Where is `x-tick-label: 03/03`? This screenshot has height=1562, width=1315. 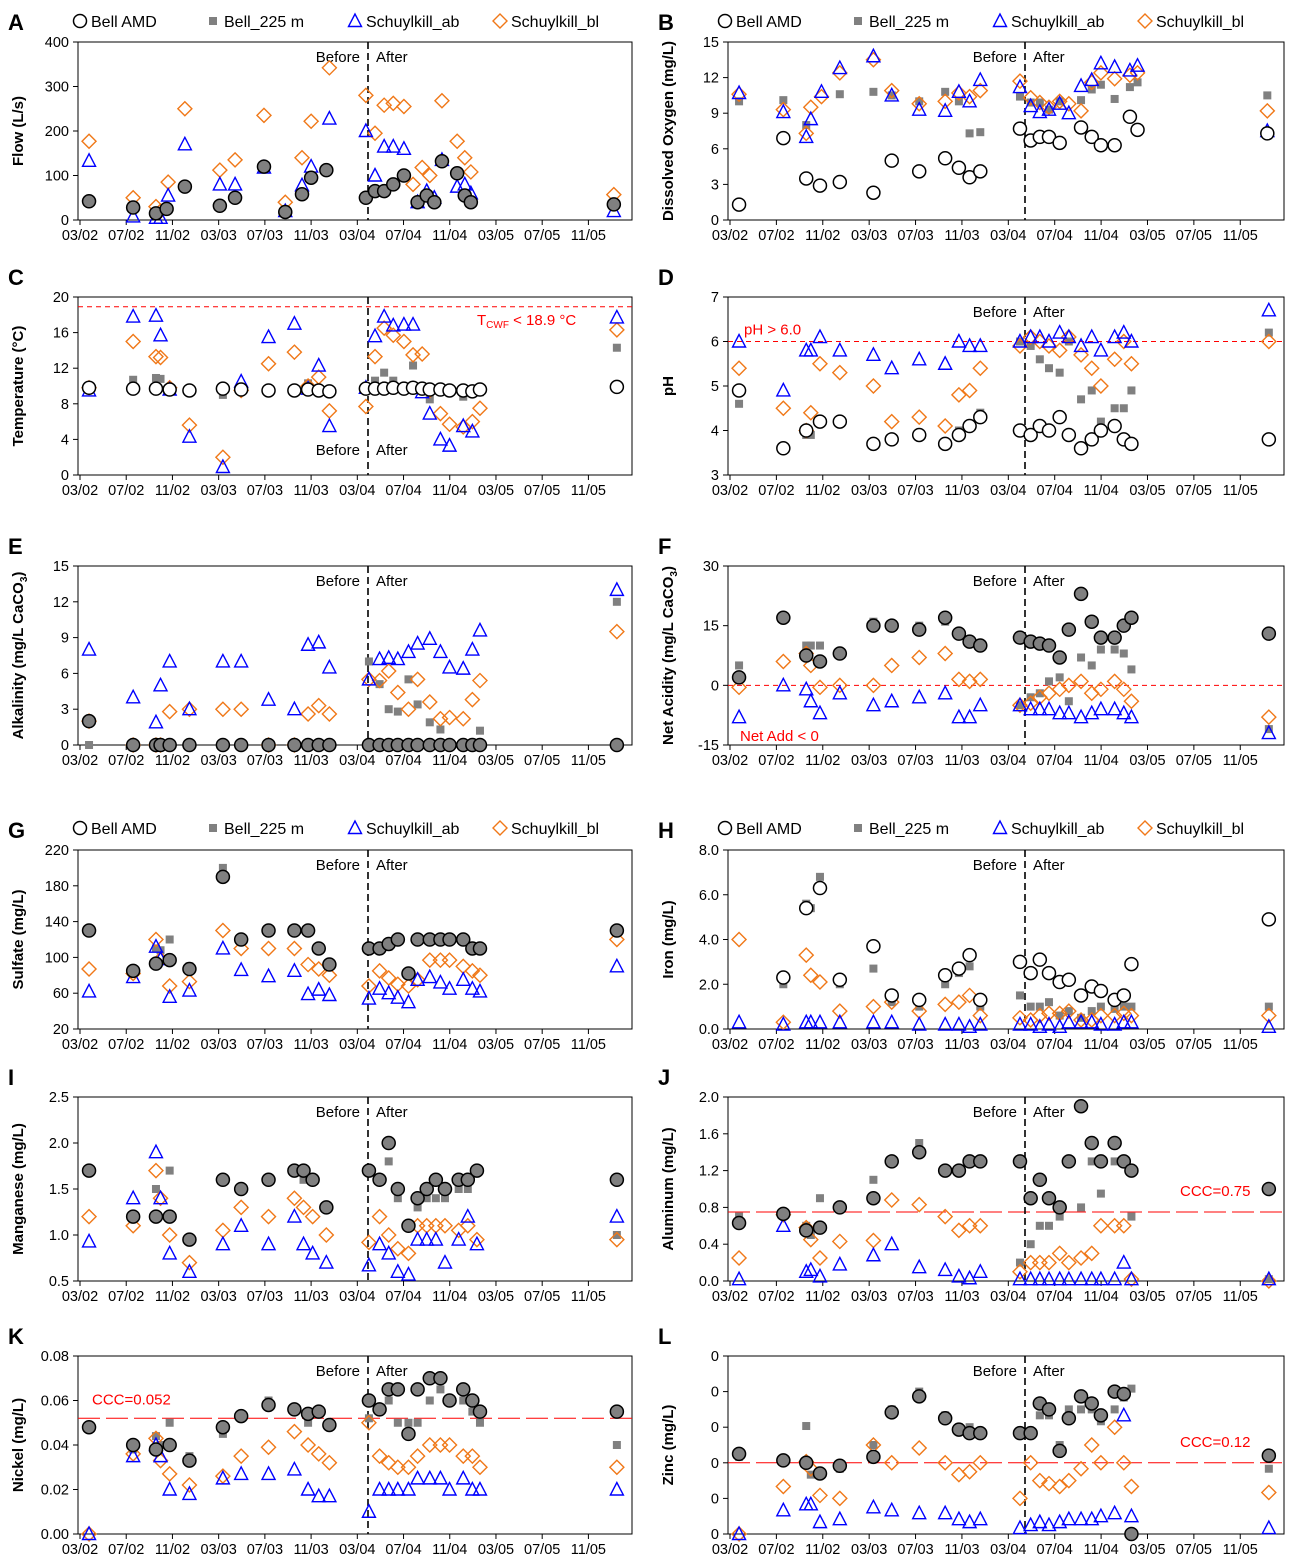
x-tick-label: 03/03 is located at coordinates (869, 761).